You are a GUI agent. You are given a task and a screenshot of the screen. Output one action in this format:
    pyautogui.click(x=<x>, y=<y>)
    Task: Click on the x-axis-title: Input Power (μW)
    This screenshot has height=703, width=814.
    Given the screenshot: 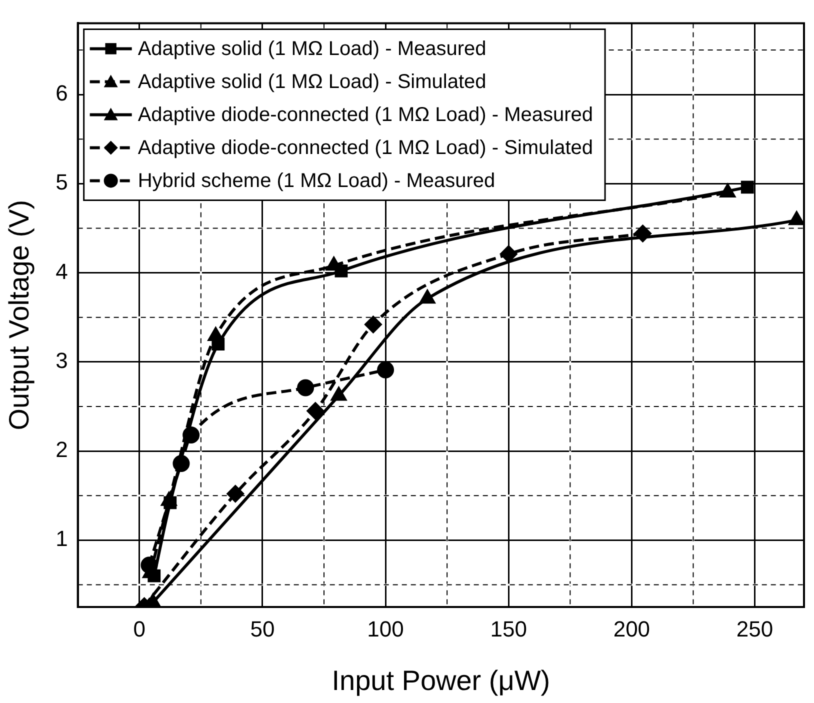 What is the action you would take?
    pyautogui.click(x=441, y=680)
    